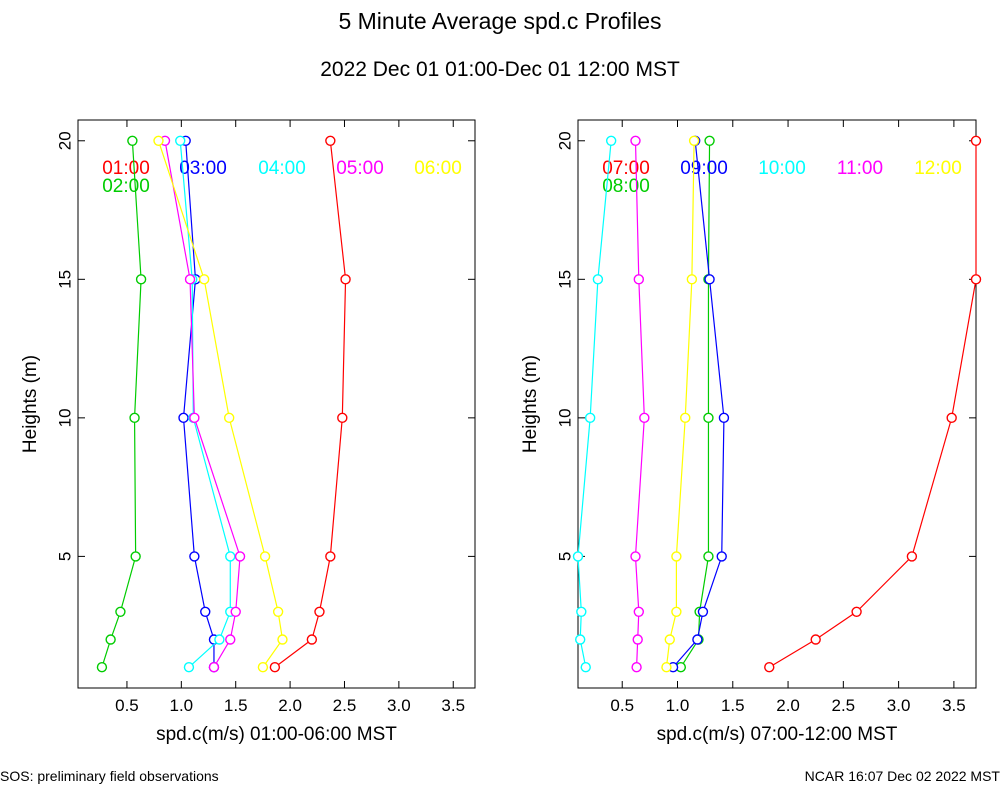 The width and height of the screenshot is (1000, 800). I want to click on series-12:00, so click(680, 404).